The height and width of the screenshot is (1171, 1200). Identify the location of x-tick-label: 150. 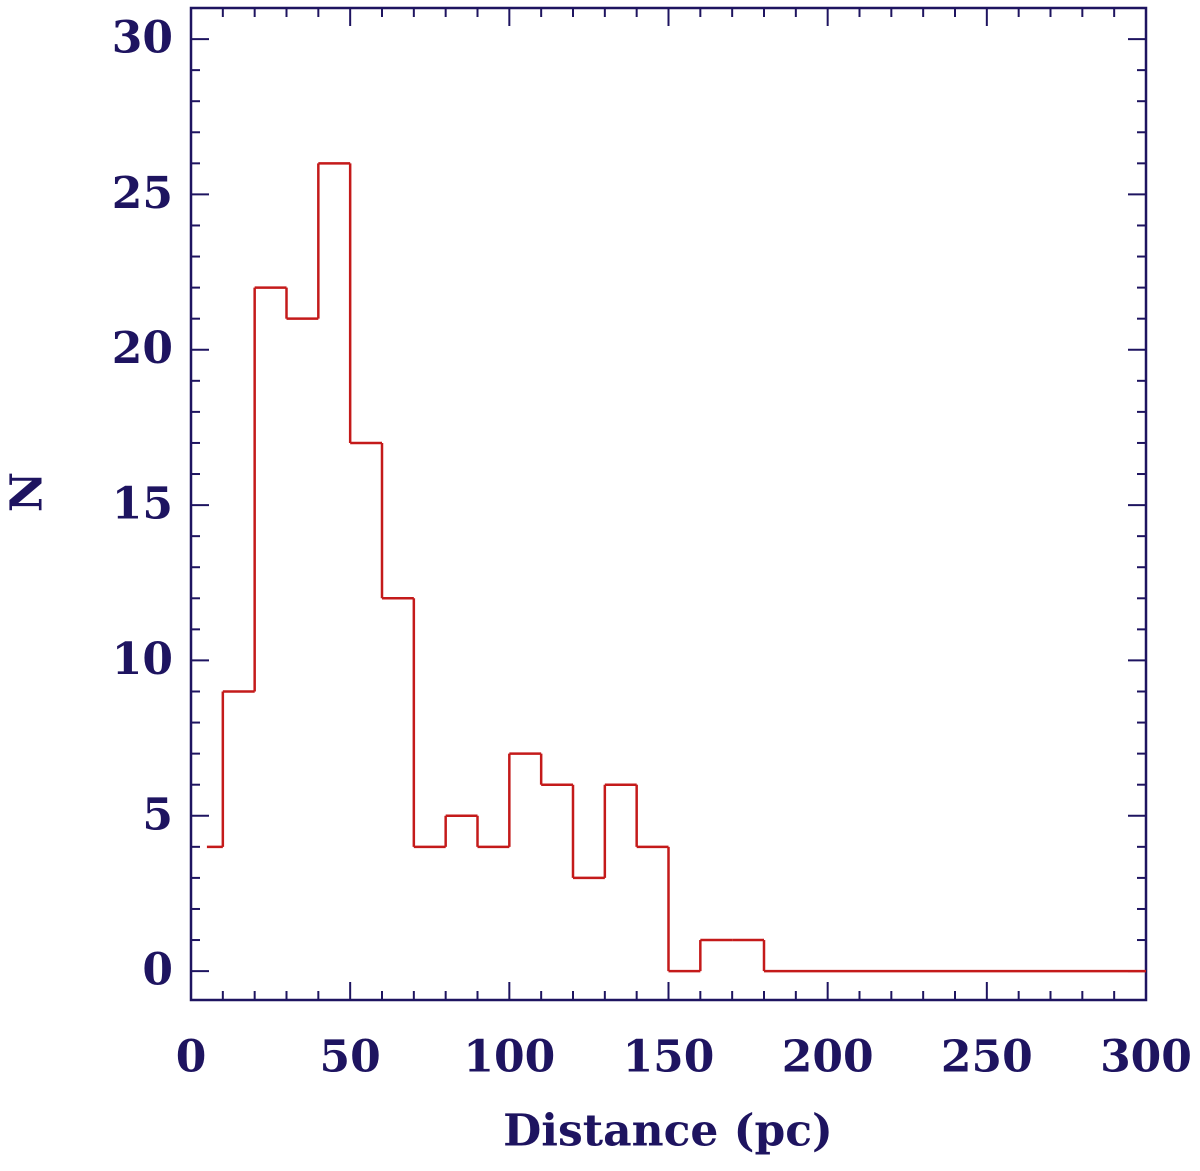
(669, 1057).